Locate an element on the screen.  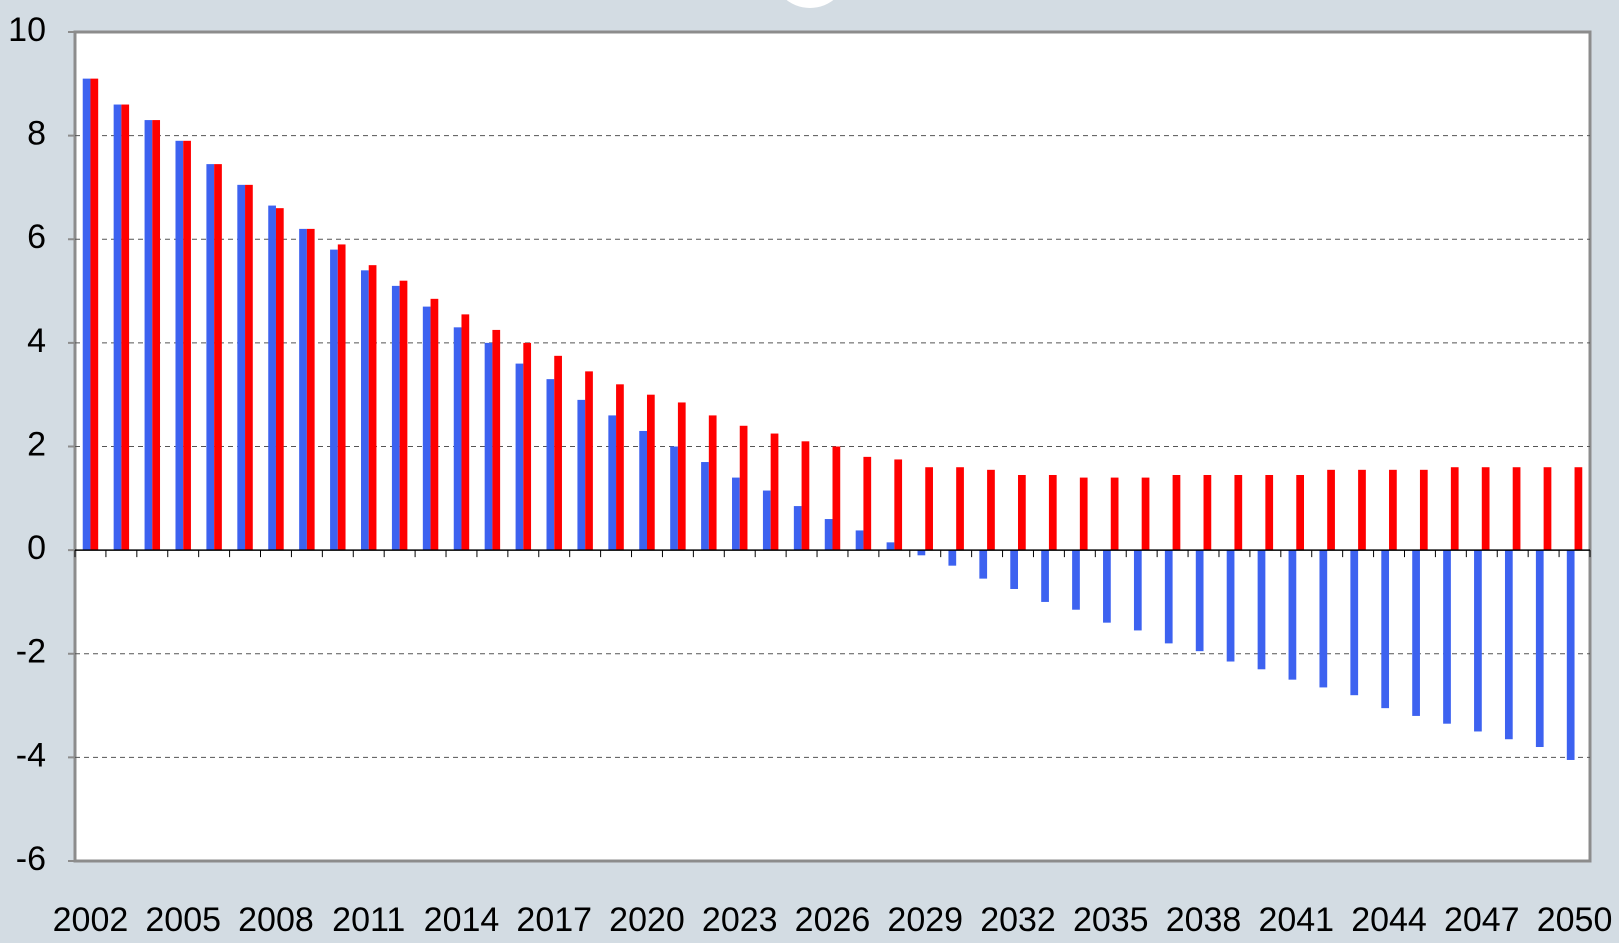
y-tick-label: -4 is located at coordinates (31, 755).